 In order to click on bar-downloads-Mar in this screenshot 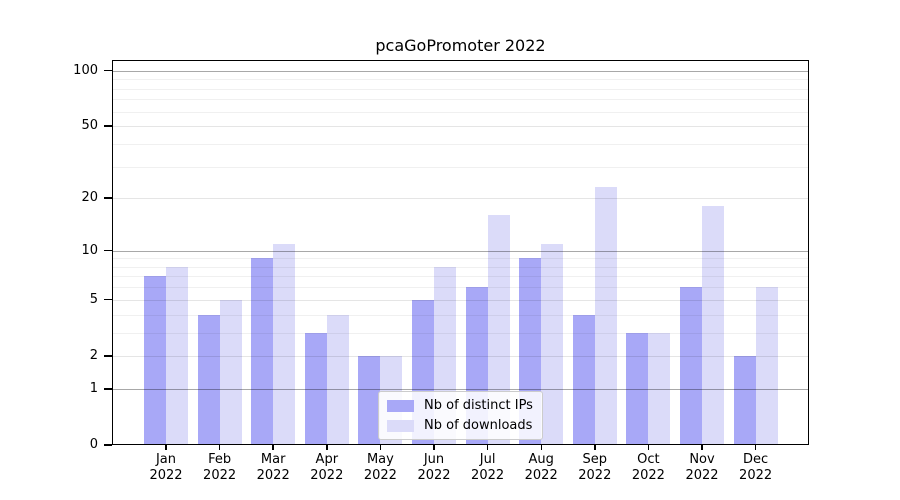, I will do `click(284, 344)`.